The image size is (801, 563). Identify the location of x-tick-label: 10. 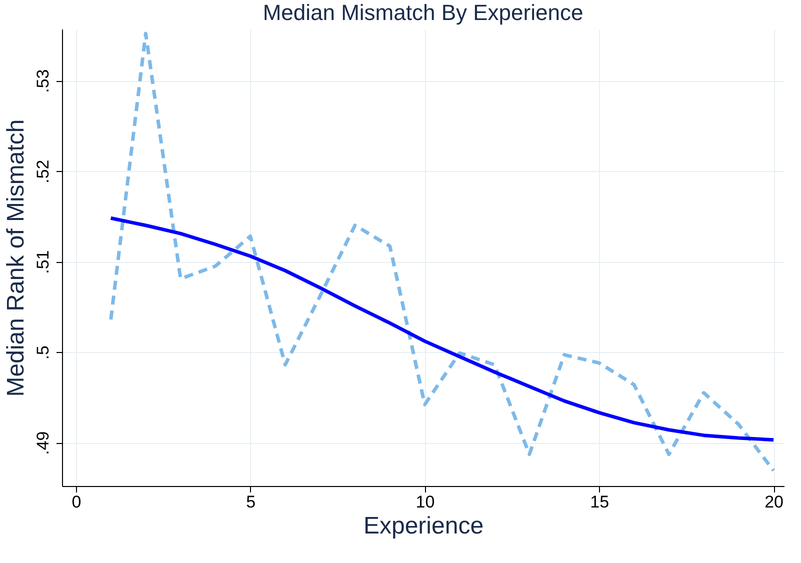
(425, 502).